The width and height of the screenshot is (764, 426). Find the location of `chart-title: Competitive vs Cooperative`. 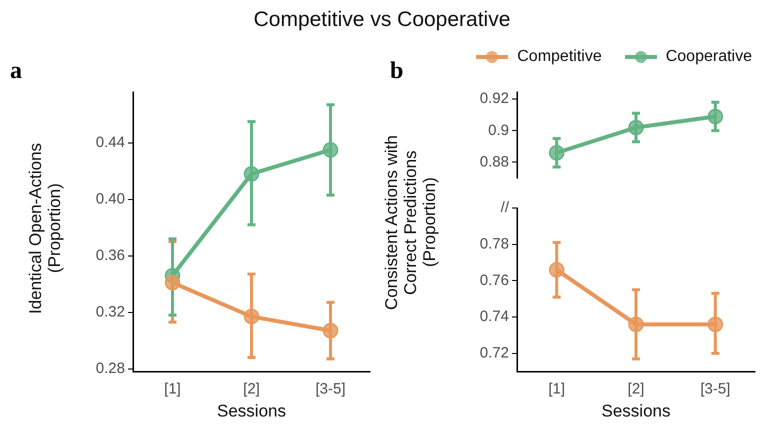

chart-title: Competitive vs Cooperative is located at coordinates (382, 20).